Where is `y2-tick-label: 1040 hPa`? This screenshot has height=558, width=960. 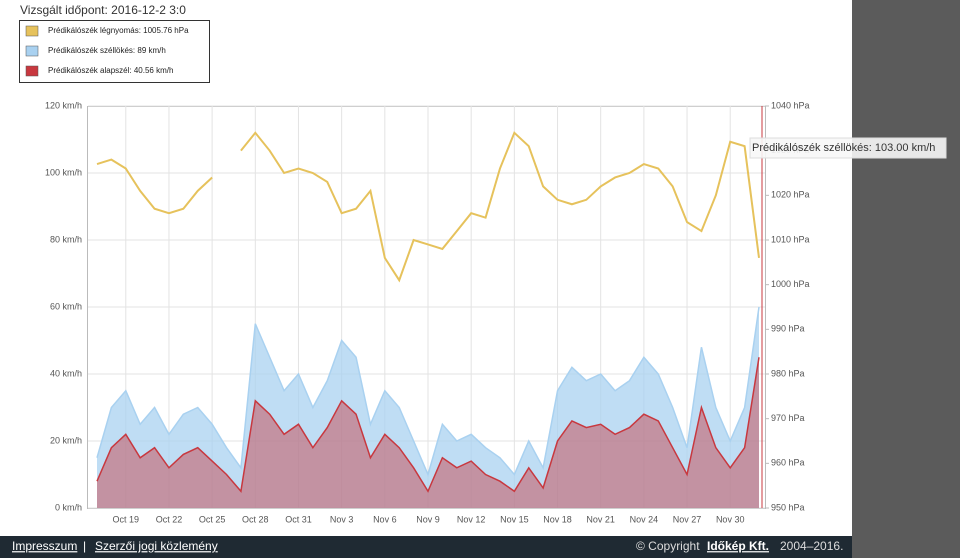
y2-tick-label: 1040 hPa is located at coordinates (790, 105).